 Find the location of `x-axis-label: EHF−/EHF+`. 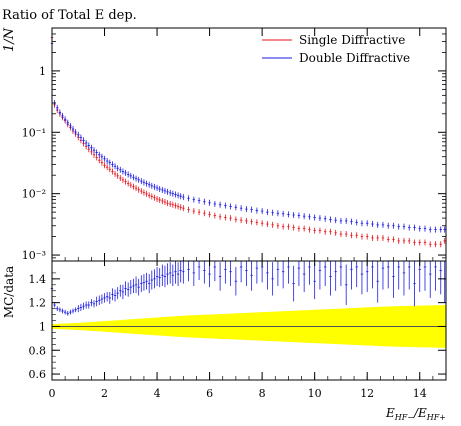

x-axis-label: EHF−/EHF+ is located at coordinates (415, 414).